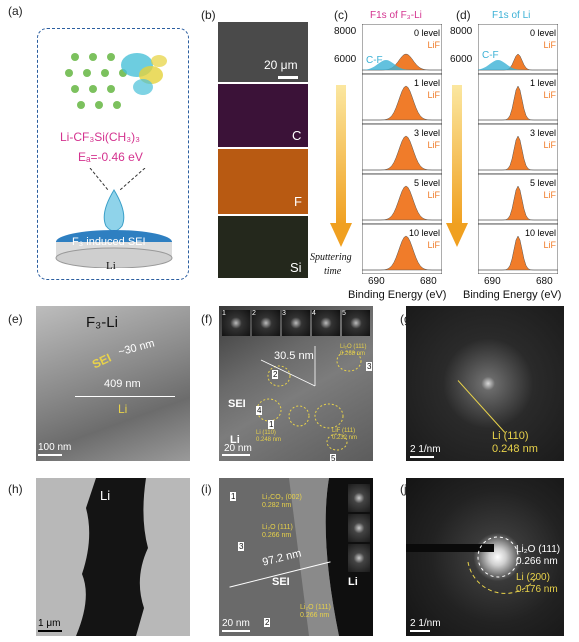 The width and height of the screenshot is (579, 642). I want to click on map-si, so click(263, 247).